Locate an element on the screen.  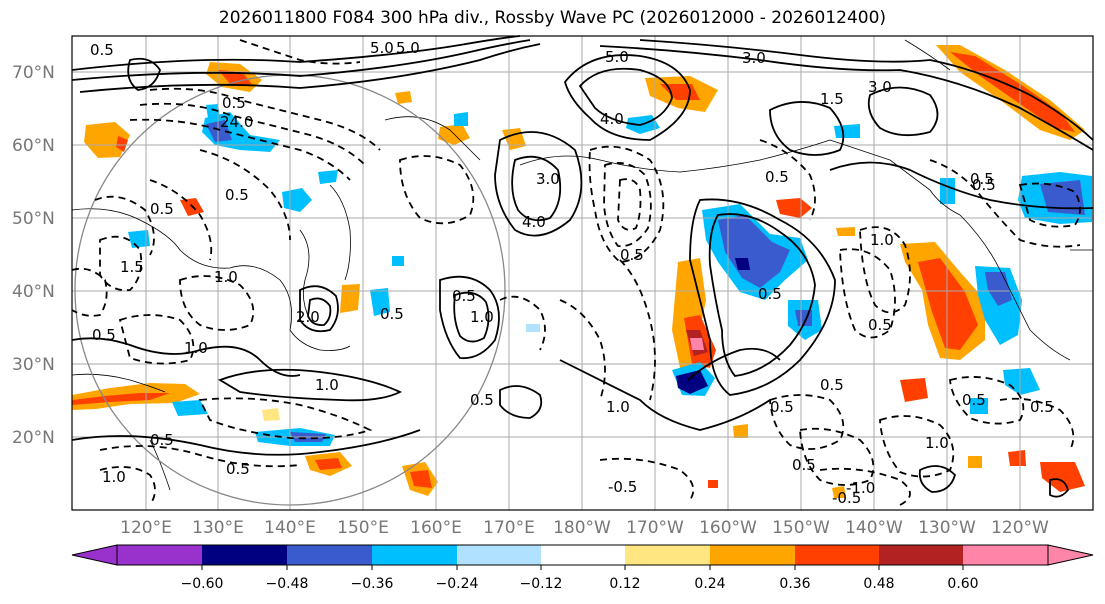
colorbar-outline is located at coordinates (582, 555).